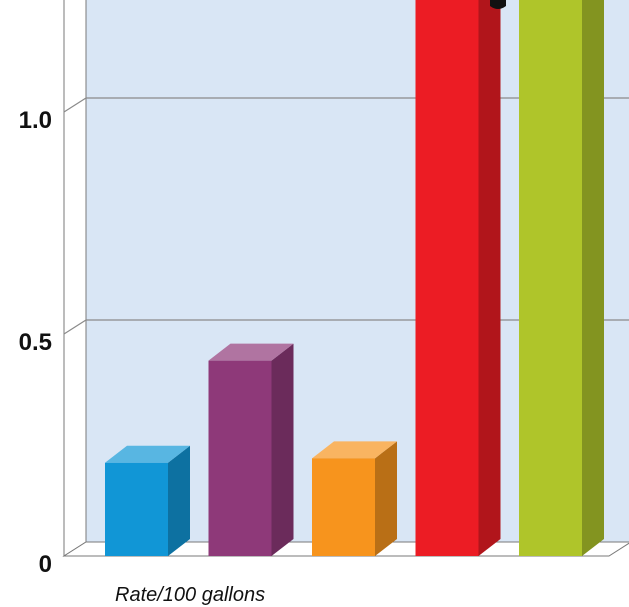  Describe the element at coordinates (35, 120) in the screenshot. I see `y-tick-label: 1.0` at that location.